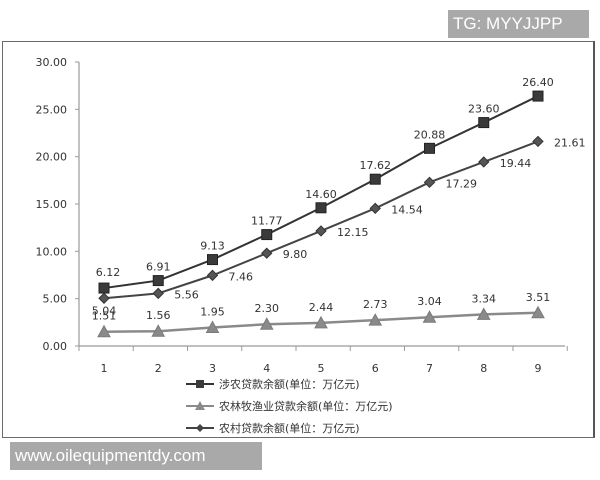  Describe the element at coordinates (52, 204) in the screenshot. I see `y-tick-label: 15.00` at that location.